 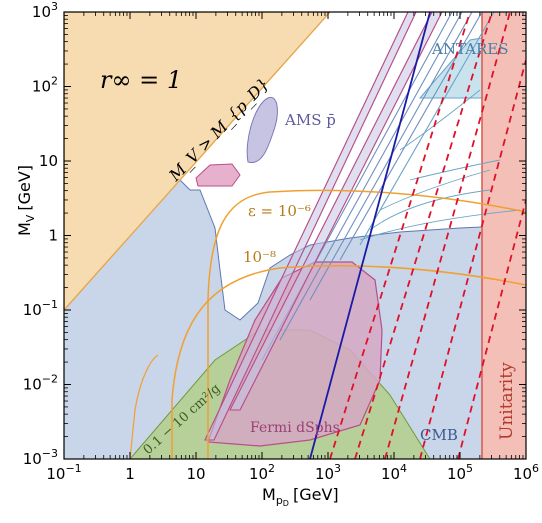 I want to click on y-tick-label: 10⁻³, so click(x=40, y=457).